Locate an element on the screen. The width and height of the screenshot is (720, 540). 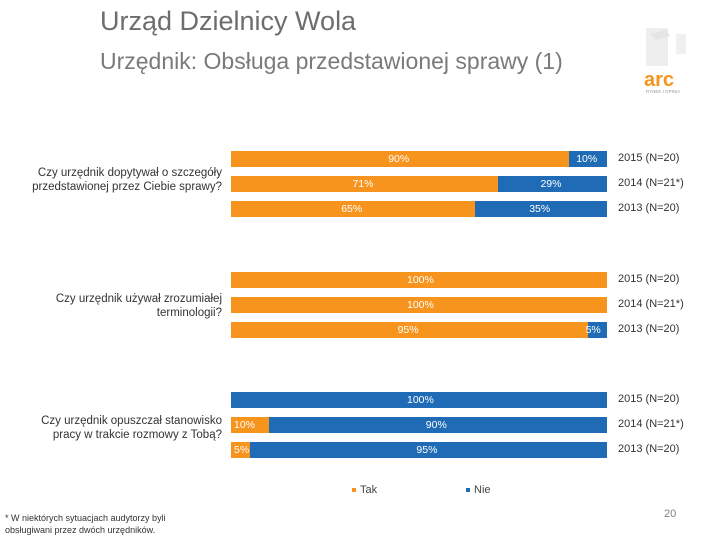
page-title: Urząd Dzielnicy Wola is located at coordinates (228, 21).